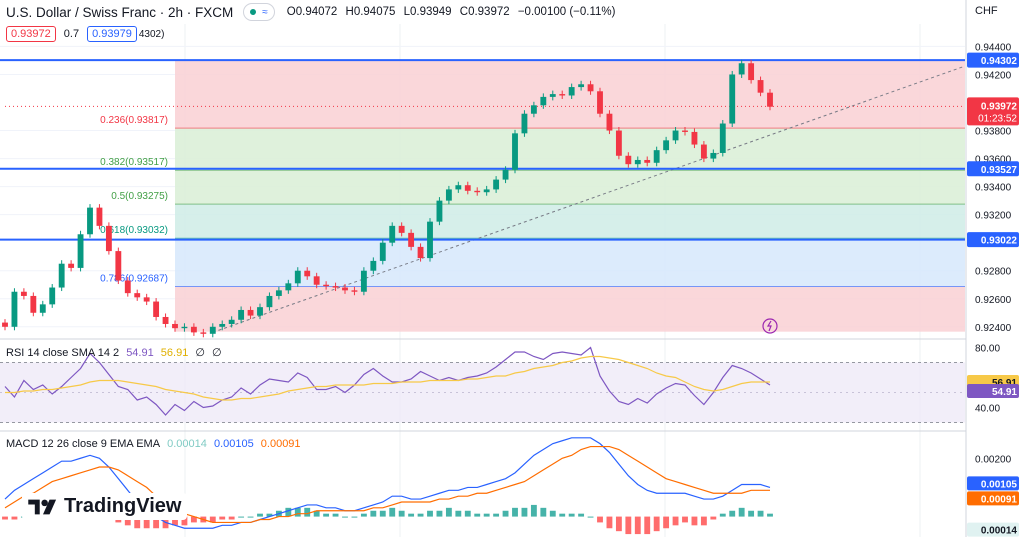 The height and width of the screenshot is (537, 1024). I want to click on price-axis-bg, so click(995, 268).